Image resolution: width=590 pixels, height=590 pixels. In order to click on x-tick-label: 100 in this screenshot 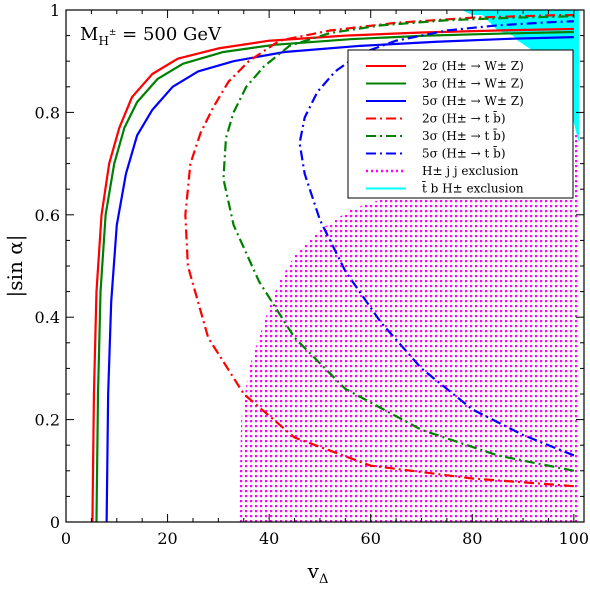, I will do `click(574, 538)`.